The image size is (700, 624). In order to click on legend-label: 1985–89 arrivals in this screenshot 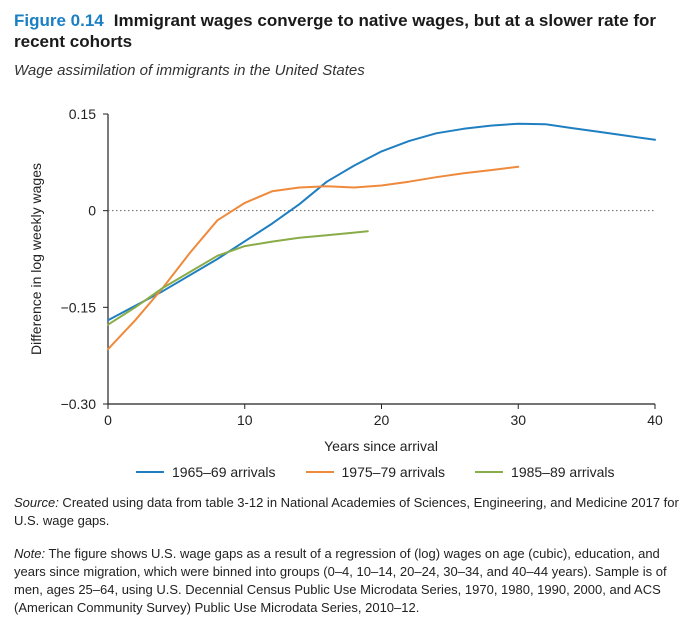, I will do `click(563, 472)`.